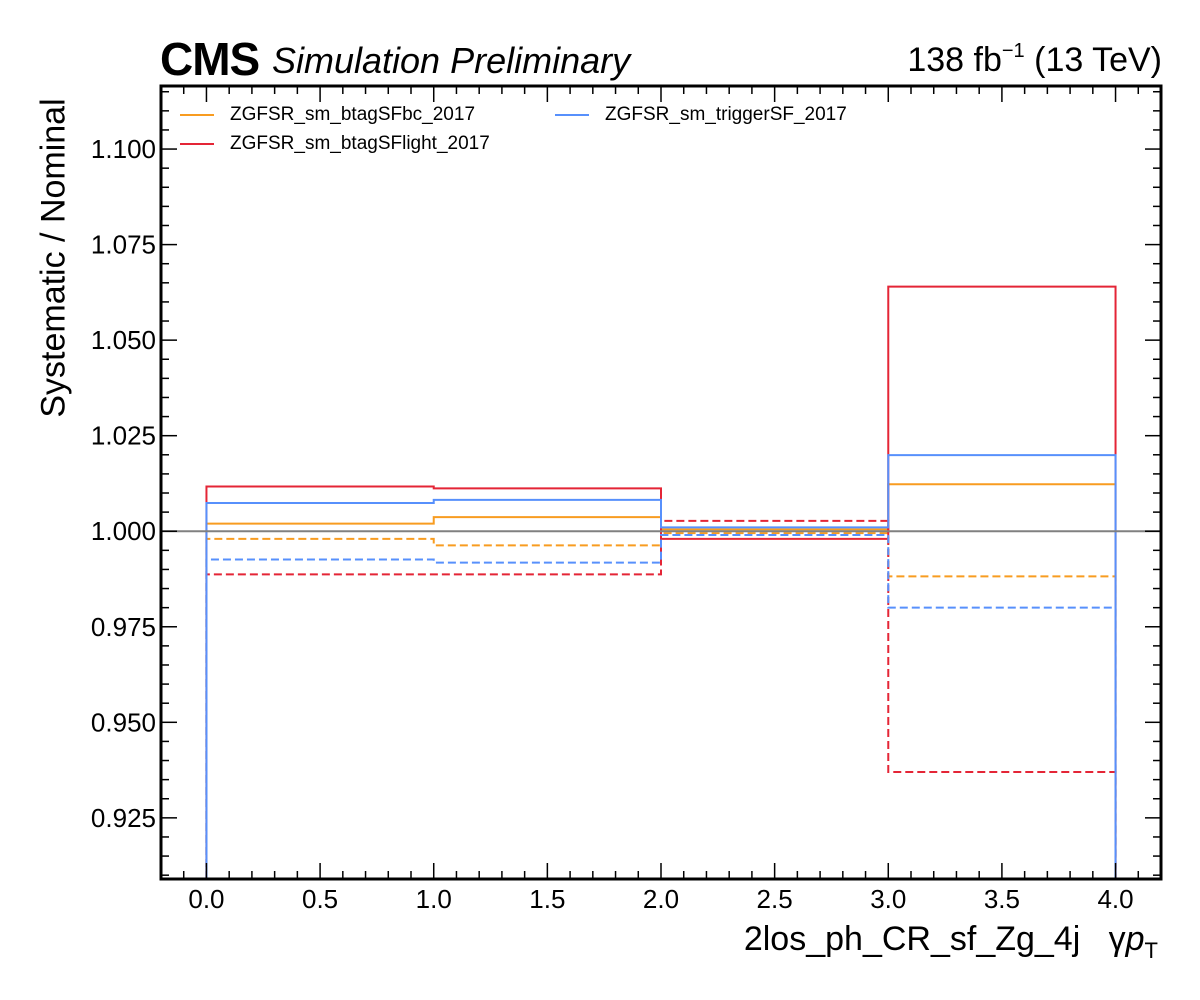  Describe the element at coordinates (1117, 939) in the screenshot. I see `x-axis-label-var: γ` at that location.